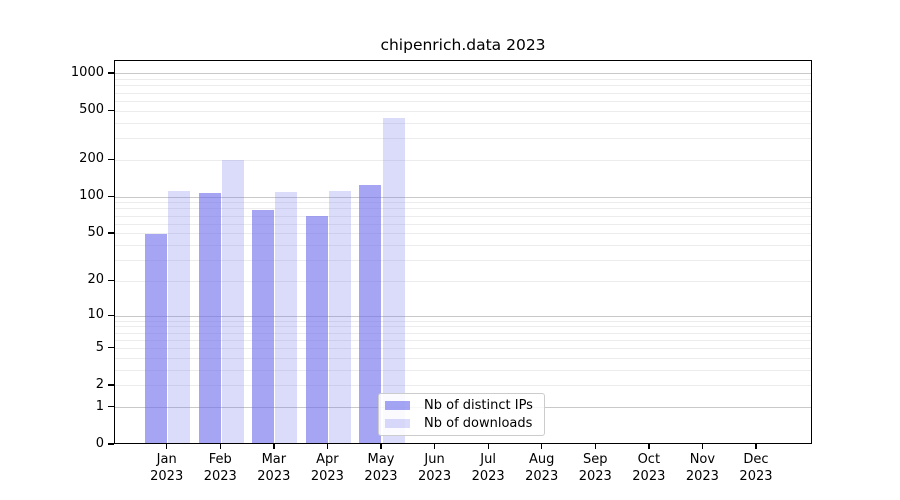 This screenshot has height=500, width=900. Describe the element at coordinates (488, 468) in the screenshot. I see `x-tick-label: Jul 2023` at that location.